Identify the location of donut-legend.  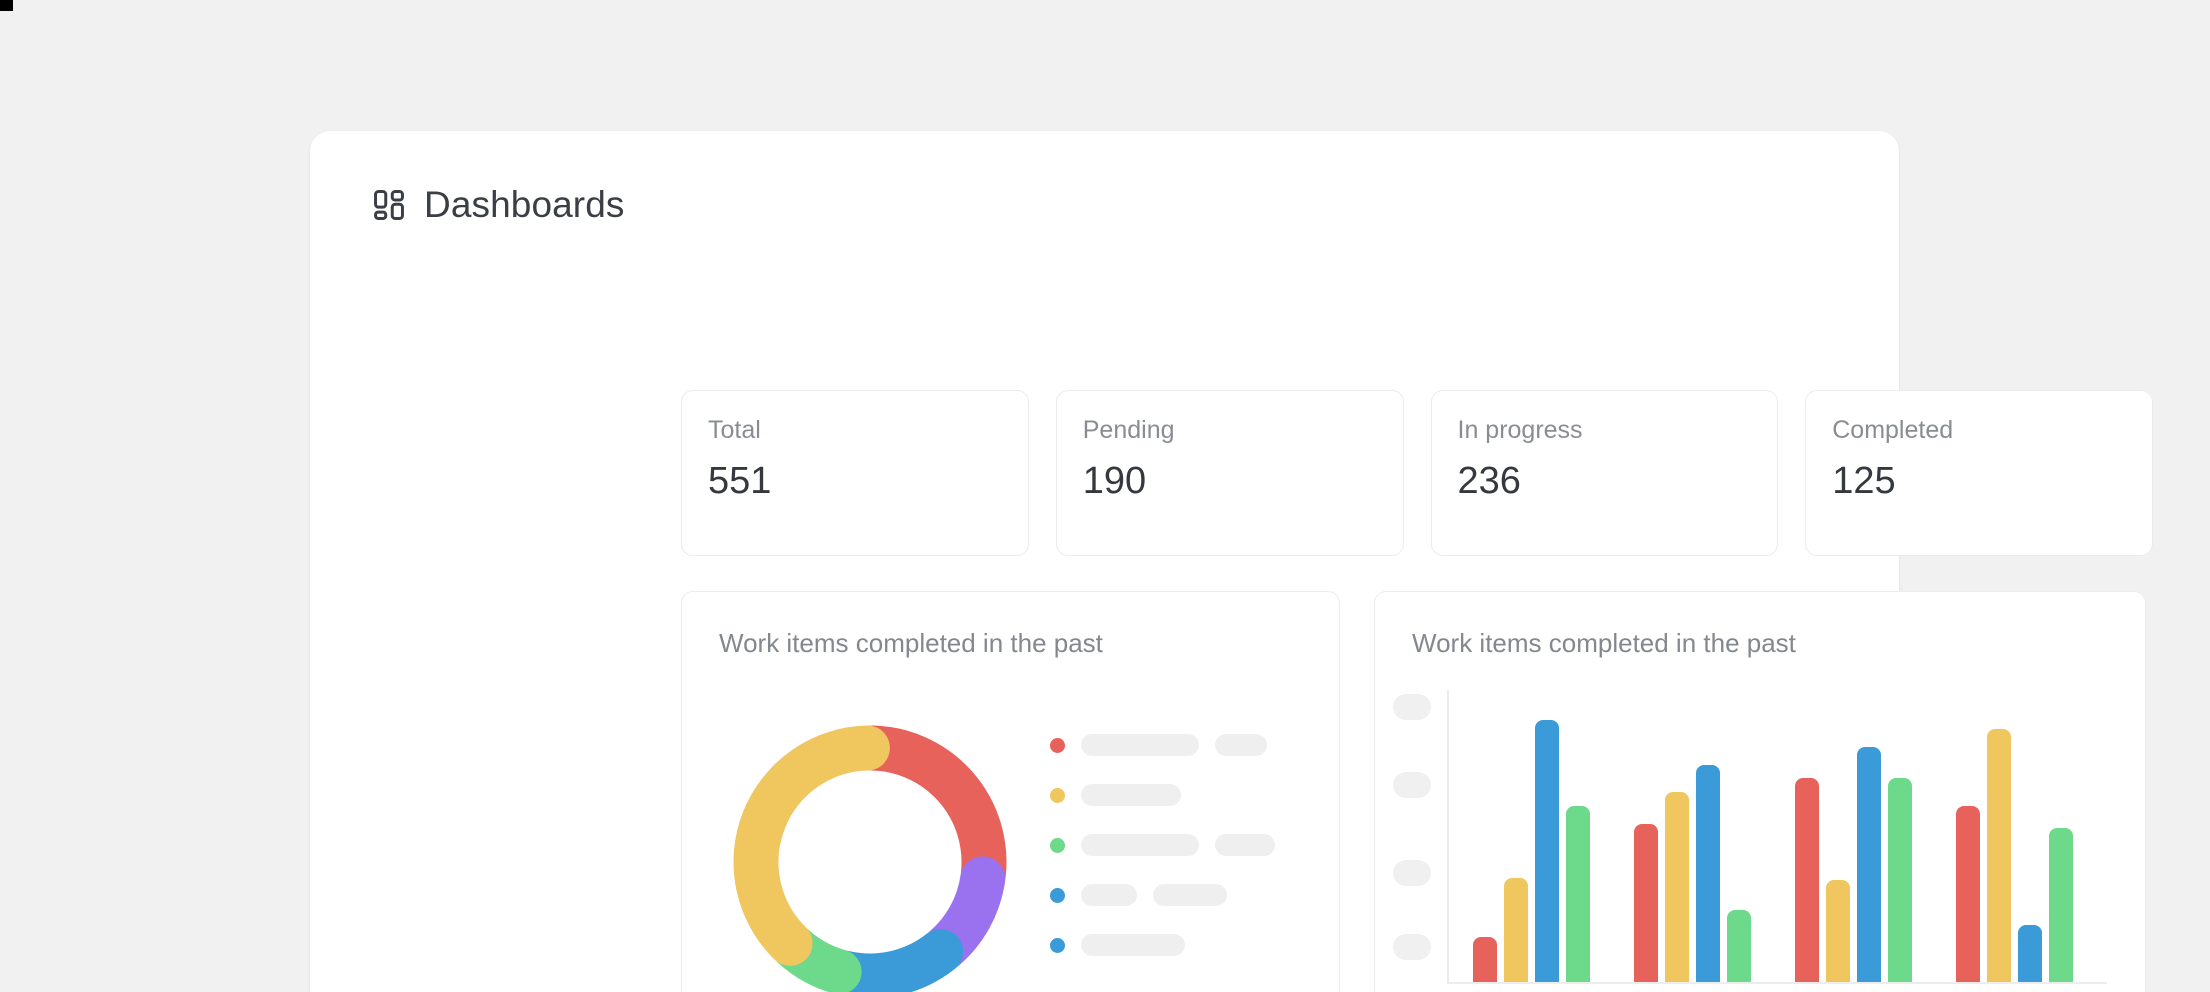
(1162, 845).